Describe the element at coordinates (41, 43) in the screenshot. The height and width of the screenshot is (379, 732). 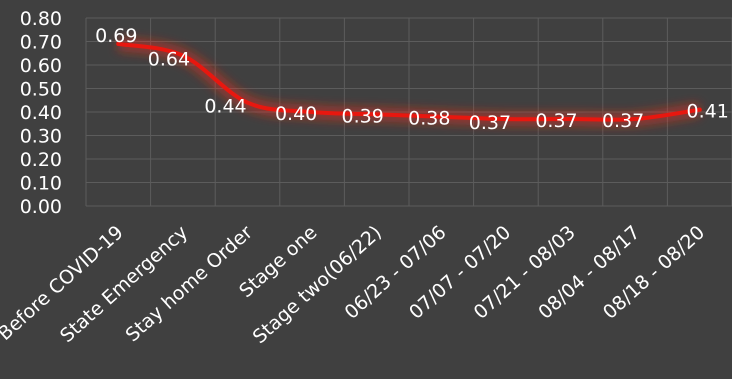
I see `y-tick-label: 0.70` at that location.